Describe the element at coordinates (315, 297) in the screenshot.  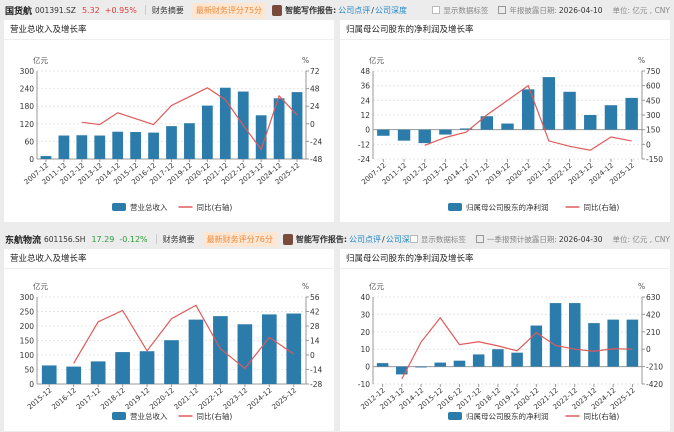
I see `y2-tick-label: 56` at that location.